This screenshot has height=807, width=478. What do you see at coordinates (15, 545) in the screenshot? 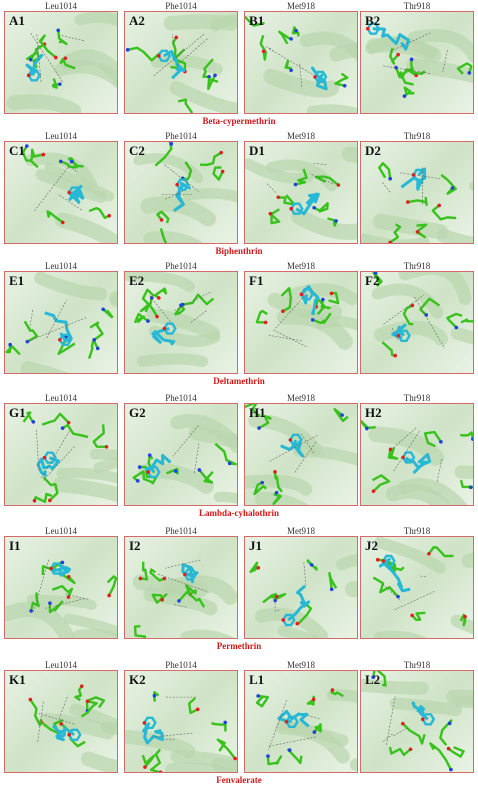
I see `panel-tag: I1` at bounding box center [15, 545].